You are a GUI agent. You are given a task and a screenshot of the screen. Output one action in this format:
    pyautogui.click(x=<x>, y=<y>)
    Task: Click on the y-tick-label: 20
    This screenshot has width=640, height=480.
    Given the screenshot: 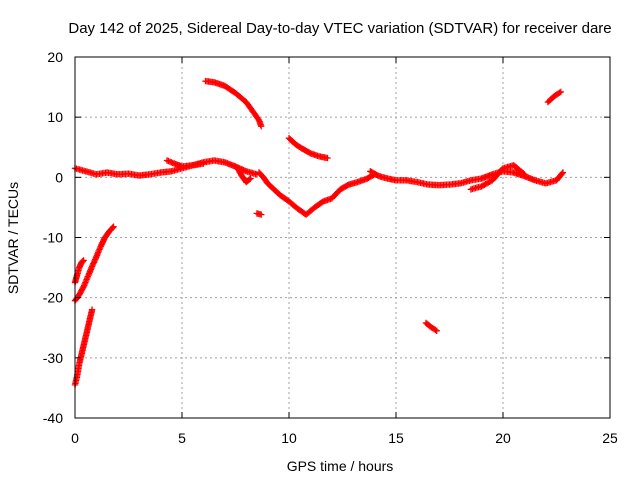 What is the action you would take?
    pyautogui.click(x=55, y=57)
    